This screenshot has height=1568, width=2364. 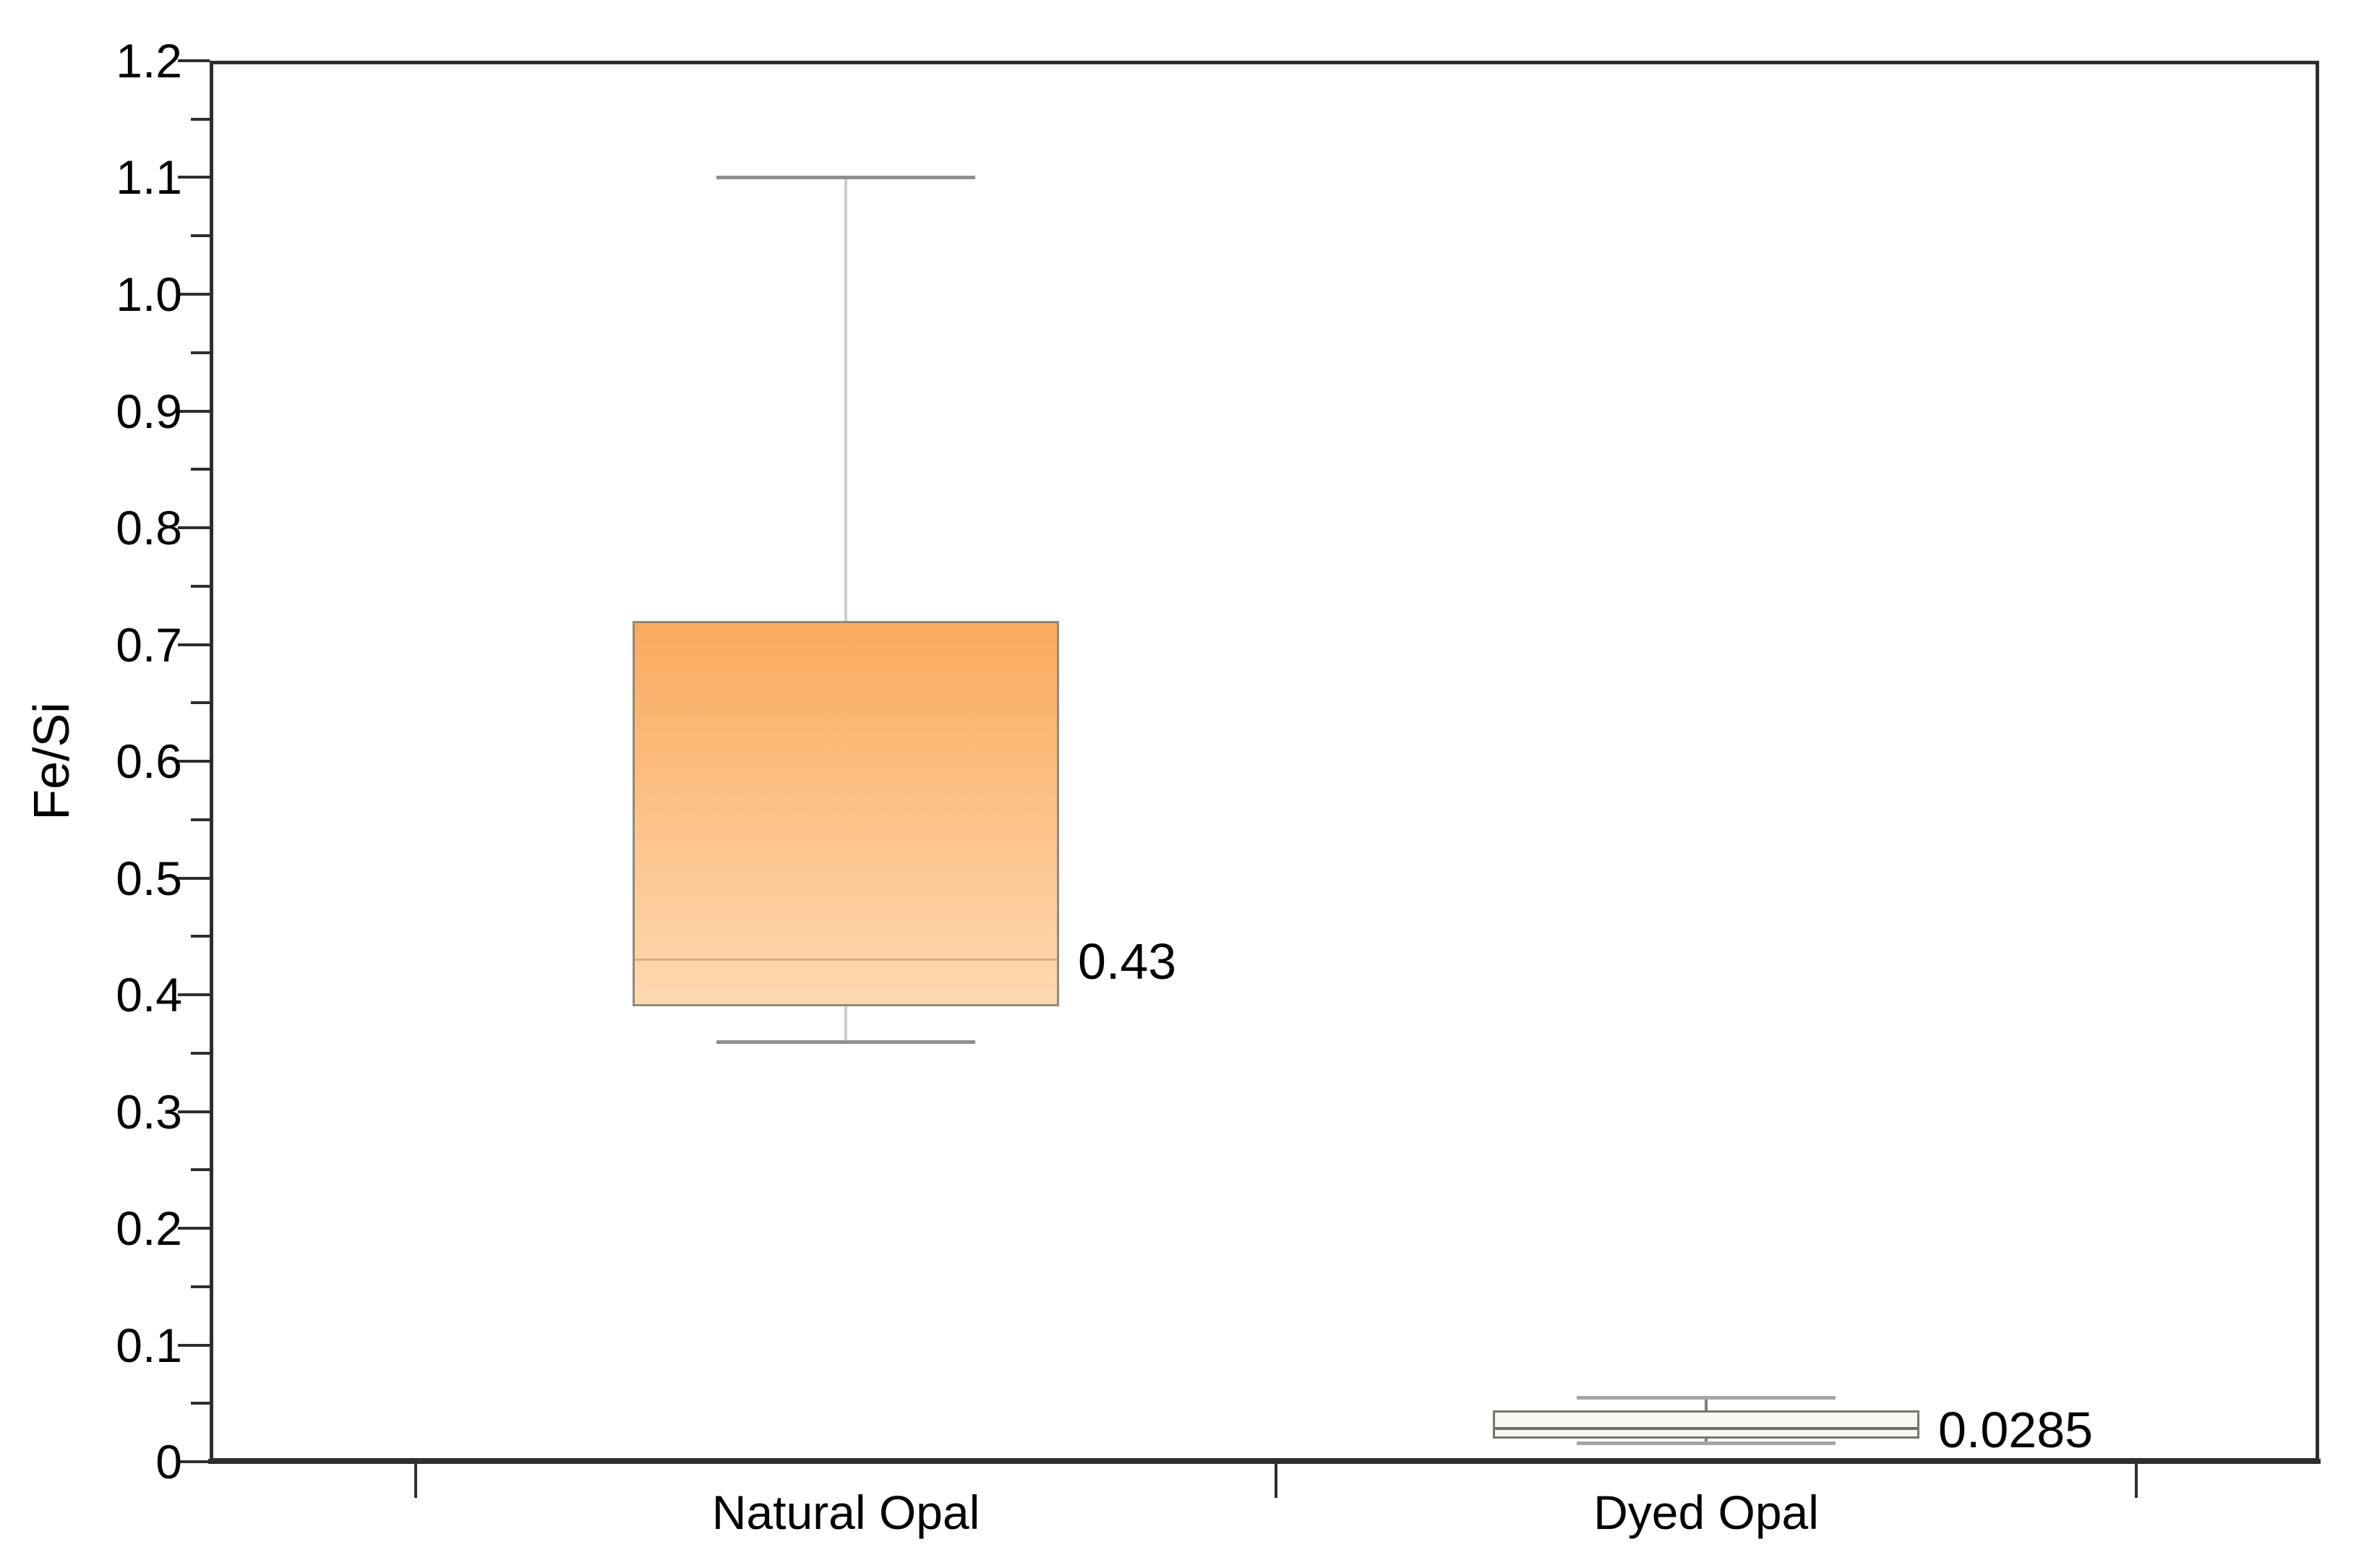 I want to click on median-annotation-natural-opal: 0.43, so click(x=1128, y=961).